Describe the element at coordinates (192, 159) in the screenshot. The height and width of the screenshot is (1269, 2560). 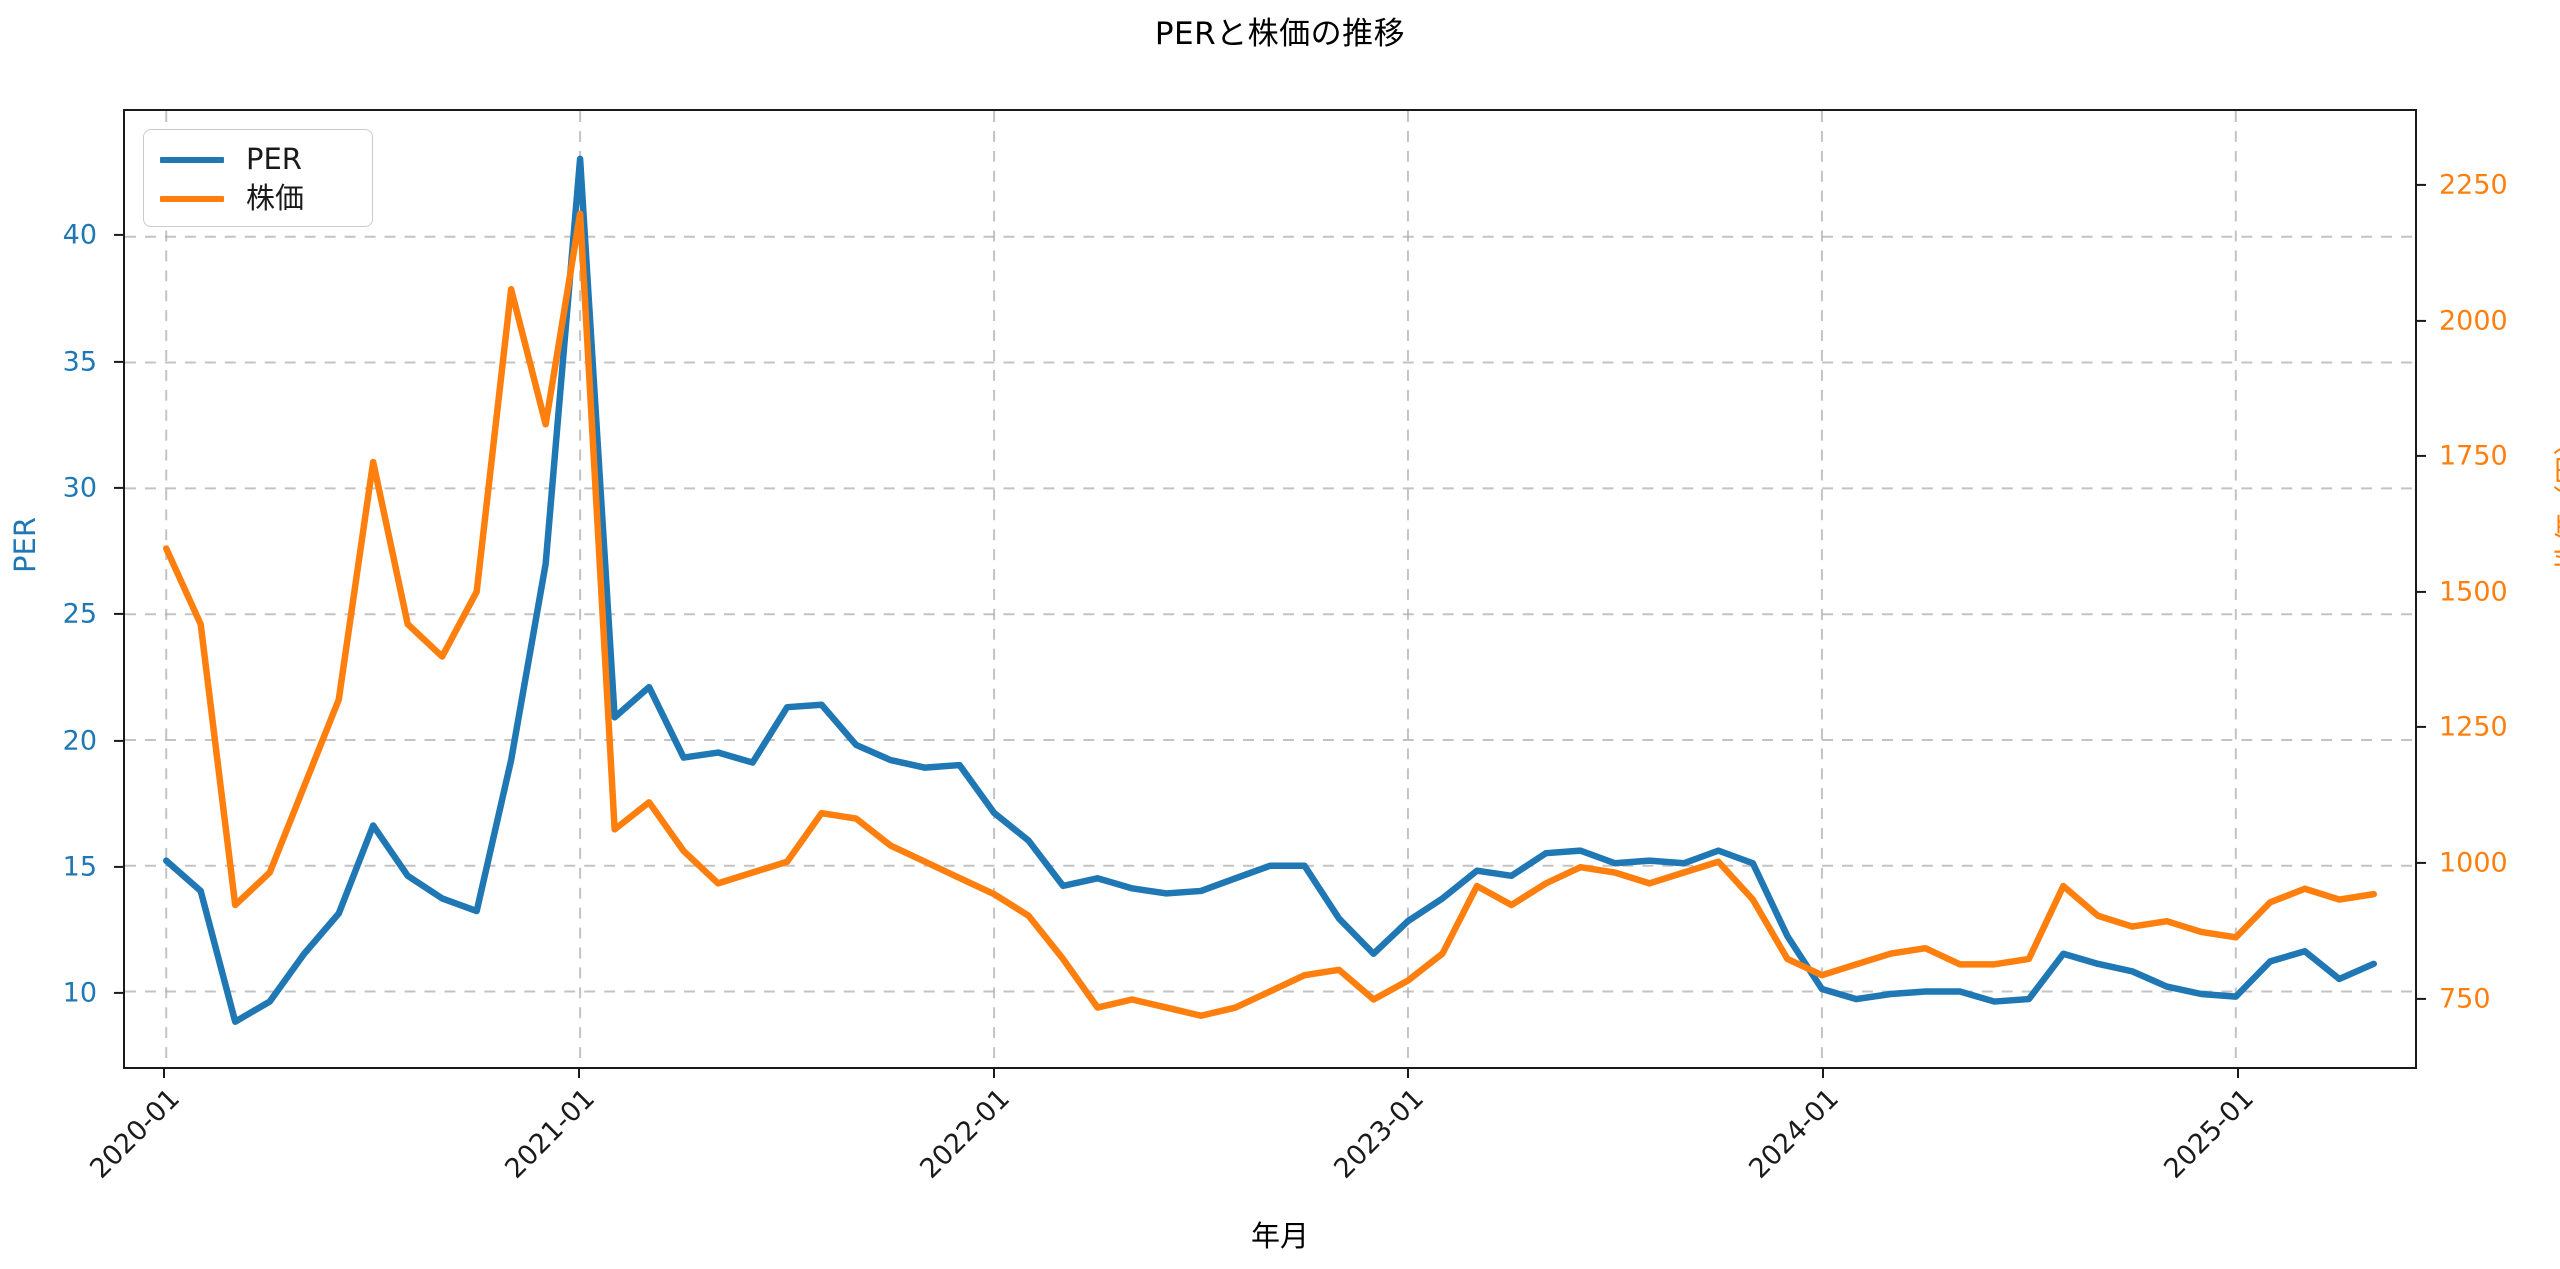
I see `legend-swatch-per` at that location.